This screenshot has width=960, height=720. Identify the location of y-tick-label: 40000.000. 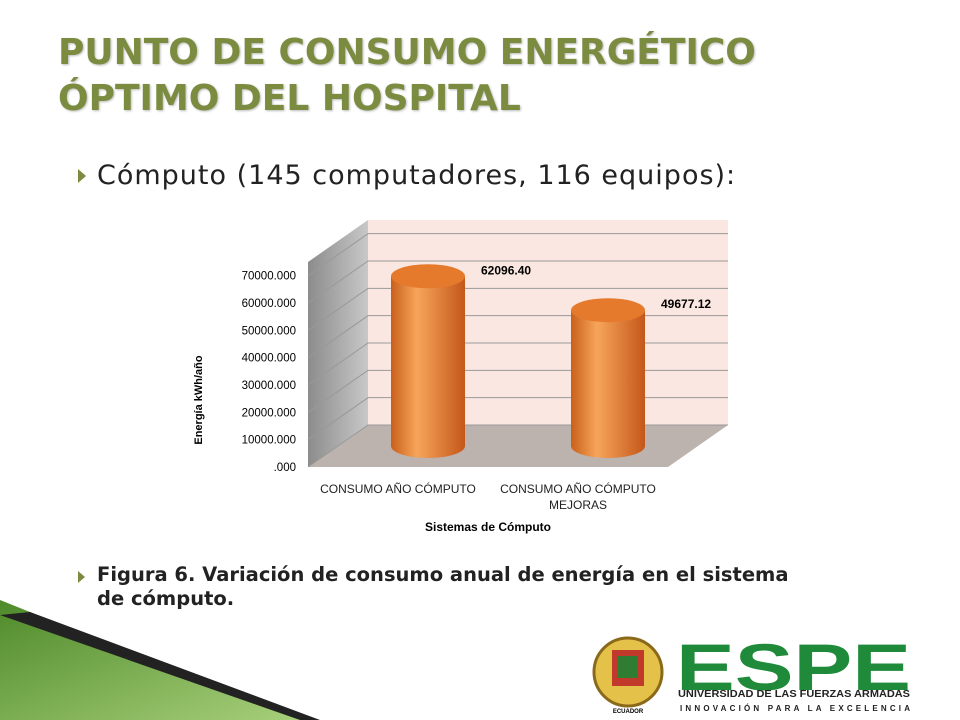
(269, 359).